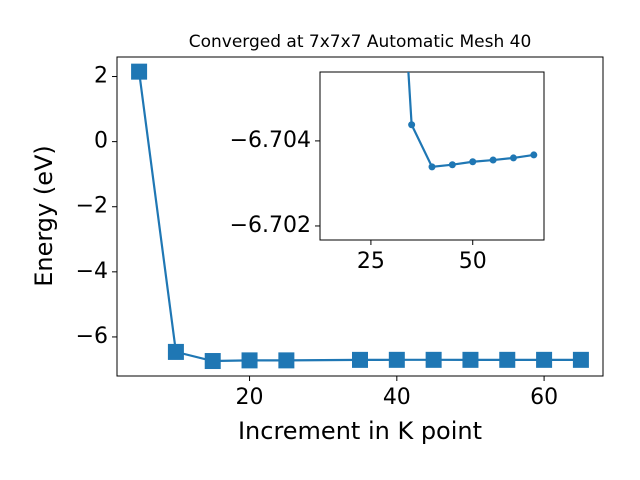 The image size is (640, 480). I want to click on chart-title: Converged at 7x7x7 Automatic Mesh 40, so click(360, 42).